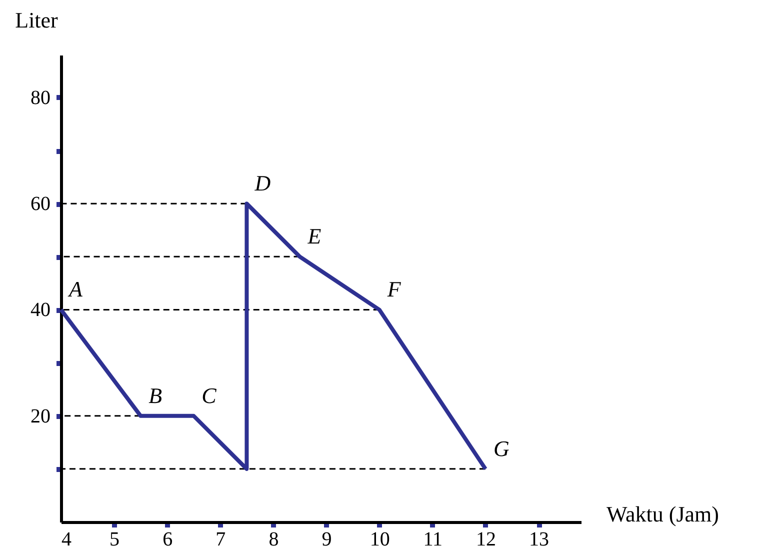 The width and height of the screenshot is (779, 559). What do you see at coordinates (67, 539) in the screenshot?
I see `x-tick-label: 4` at bounding box center [67, 539].